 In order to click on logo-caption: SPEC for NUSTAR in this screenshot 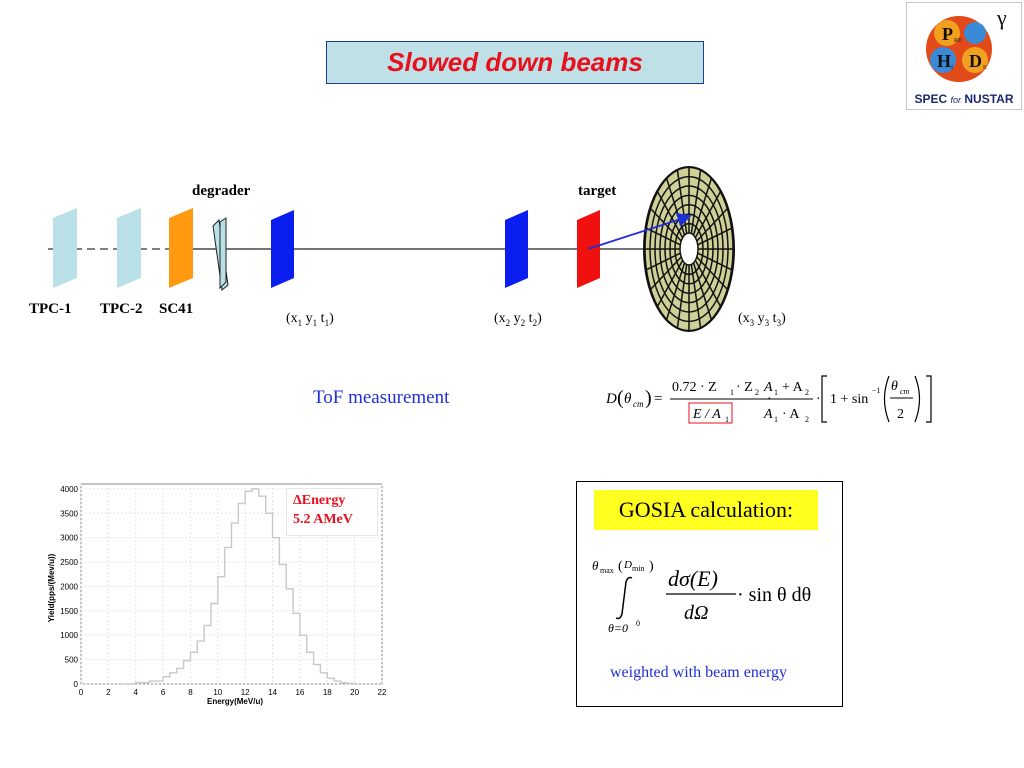, I will do `click(964, 99)`.